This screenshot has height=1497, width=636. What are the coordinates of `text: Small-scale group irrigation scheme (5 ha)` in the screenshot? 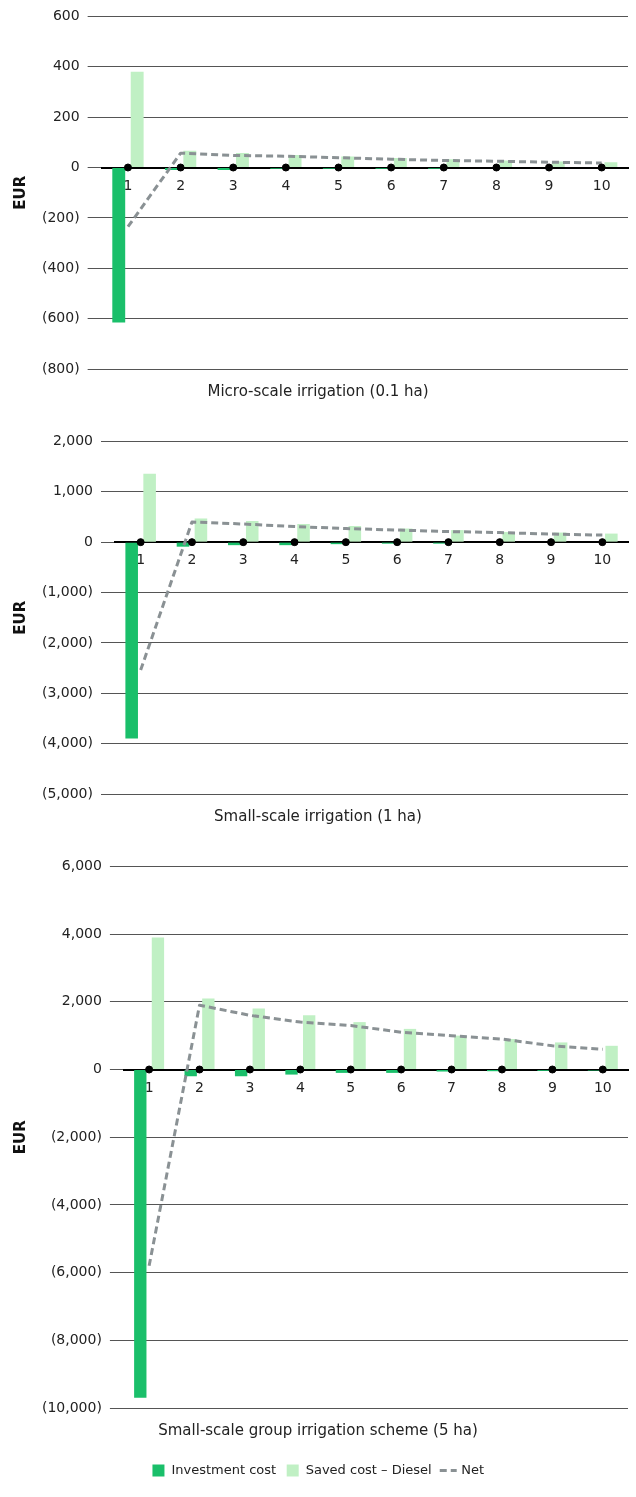 It's located at (318, 1429).